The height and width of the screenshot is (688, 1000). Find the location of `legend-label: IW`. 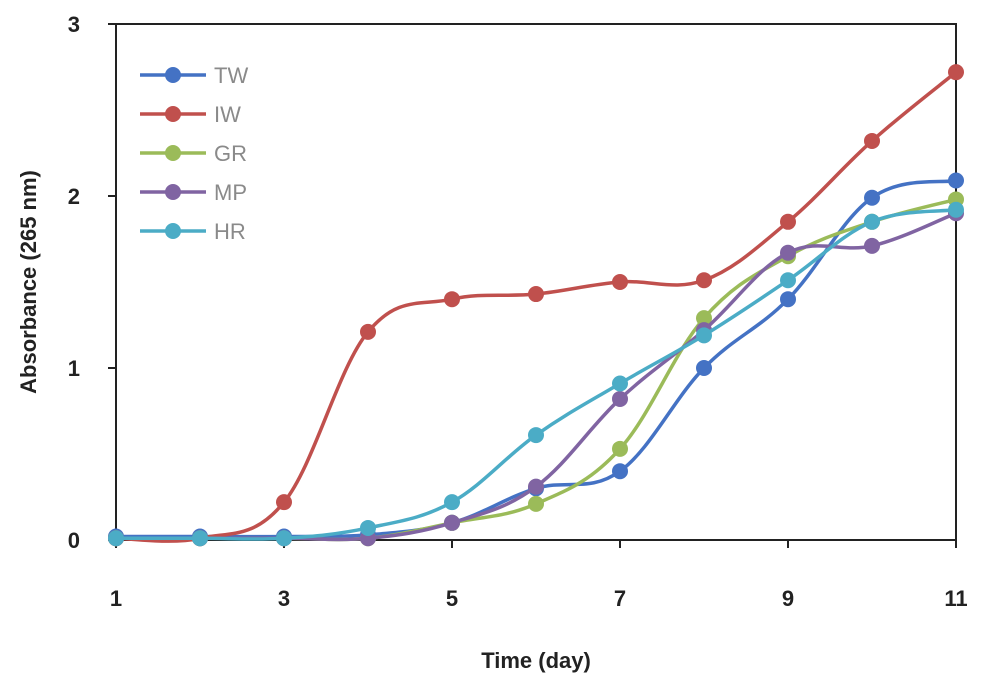

legend-label: IW is located at coordinates (227, 114).